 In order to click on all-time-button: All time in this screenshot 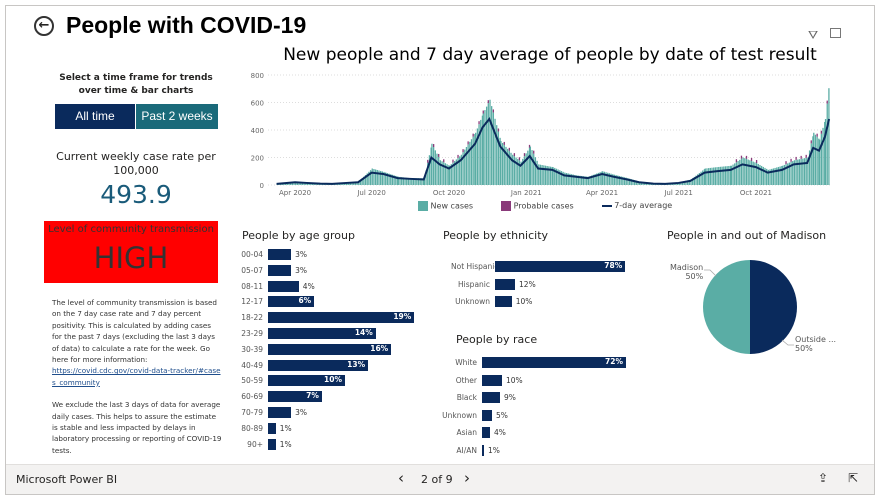, I will do `click(95, 116)`.